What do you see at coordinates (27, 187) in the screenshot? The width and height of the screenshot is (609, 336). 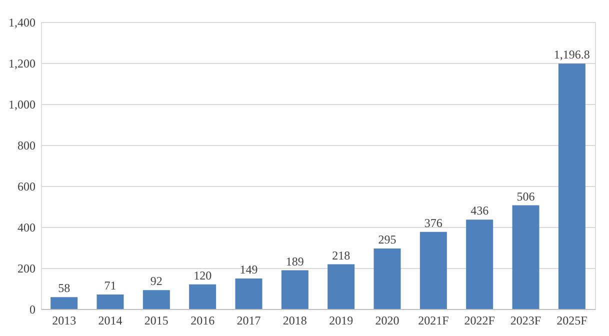 I see `y-tick-label: 600` at bounding box center [27, 187].